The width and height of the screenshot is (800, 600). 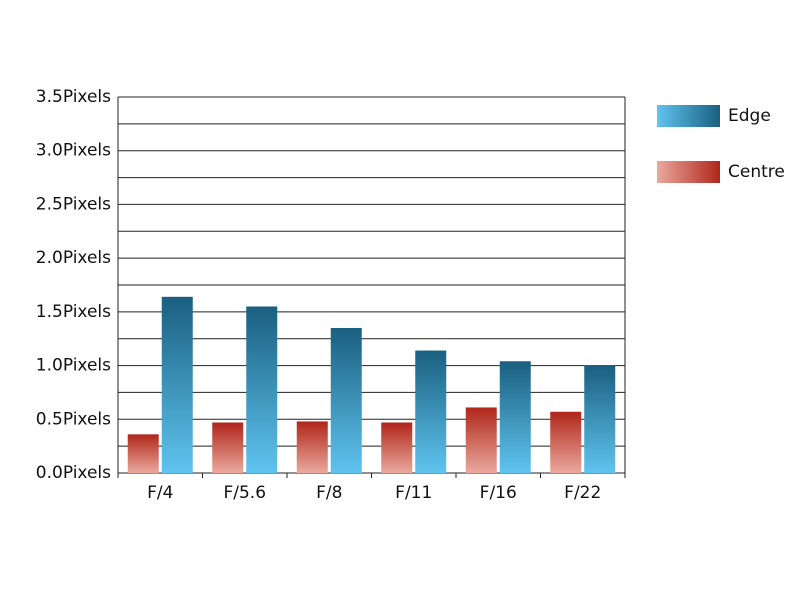 What do you see at coordinates (244, 493) in the screenshot?
I see `x-tick-label: F/5.6` at bounding box center [244, 493].